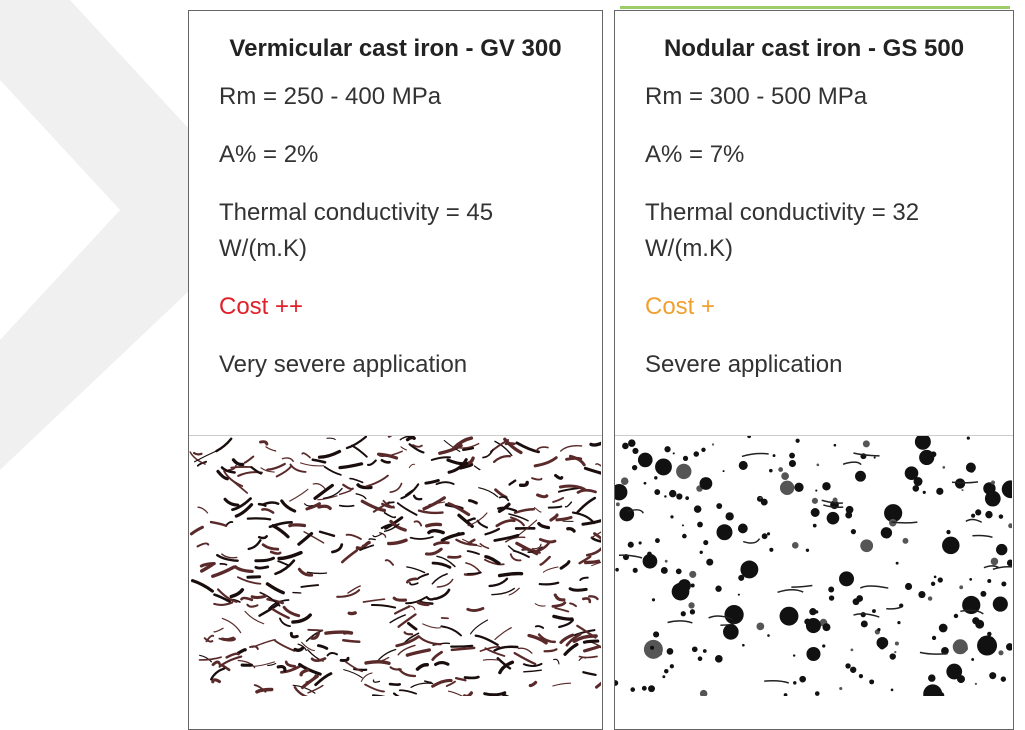 The image size is (1025, 730). What do you see at coordinates (395, 307) in the screenshot?
I see `cost: Cost ++` at bounding box center [395, 307].